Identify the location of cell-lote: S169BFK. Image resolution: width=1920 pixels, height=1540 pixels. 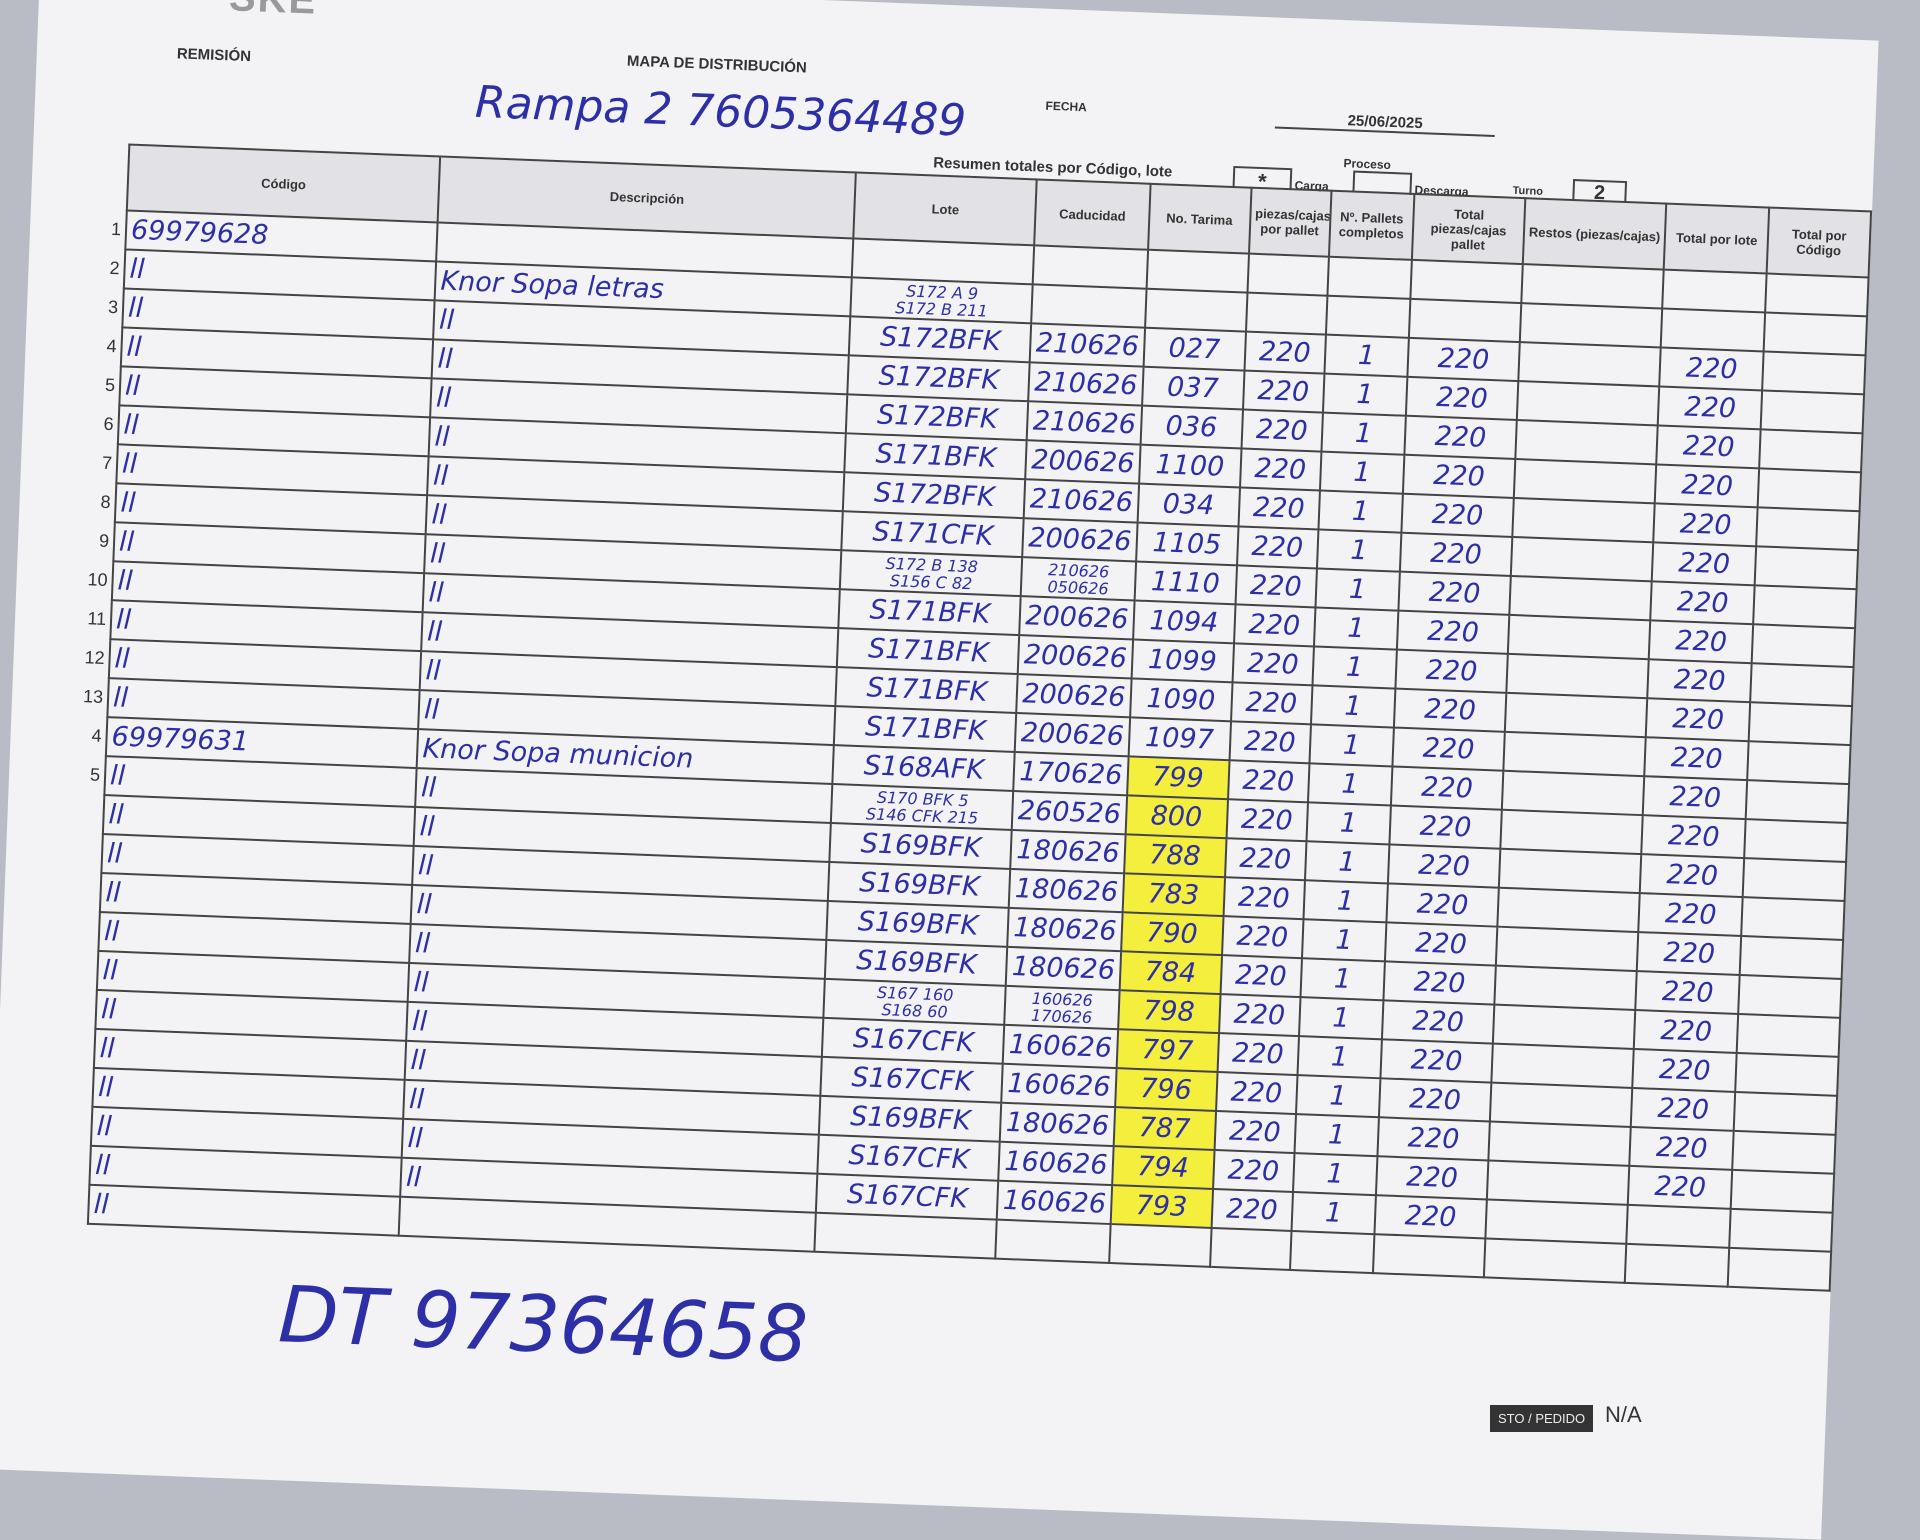
(916, 962).